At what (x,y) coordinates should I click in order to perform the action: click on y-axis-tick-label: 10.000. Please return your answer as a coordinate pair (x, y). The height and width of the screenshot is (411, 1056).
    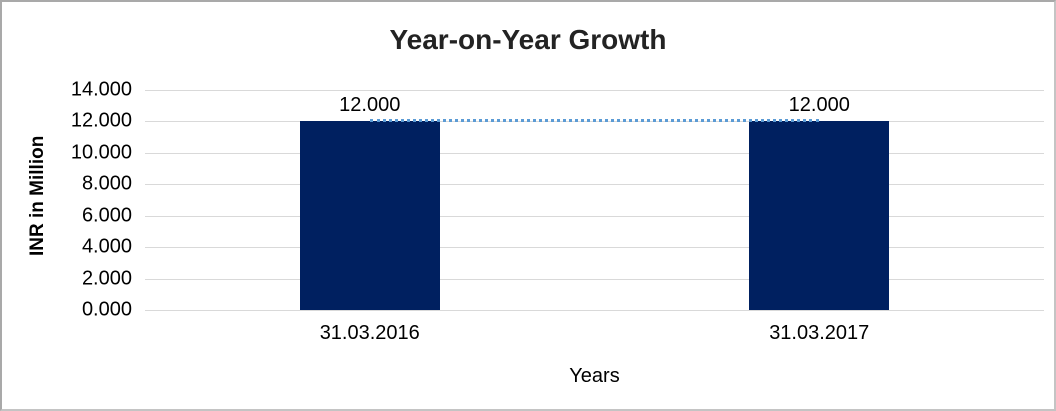
    Looking at the image, I should click on (101, 152).